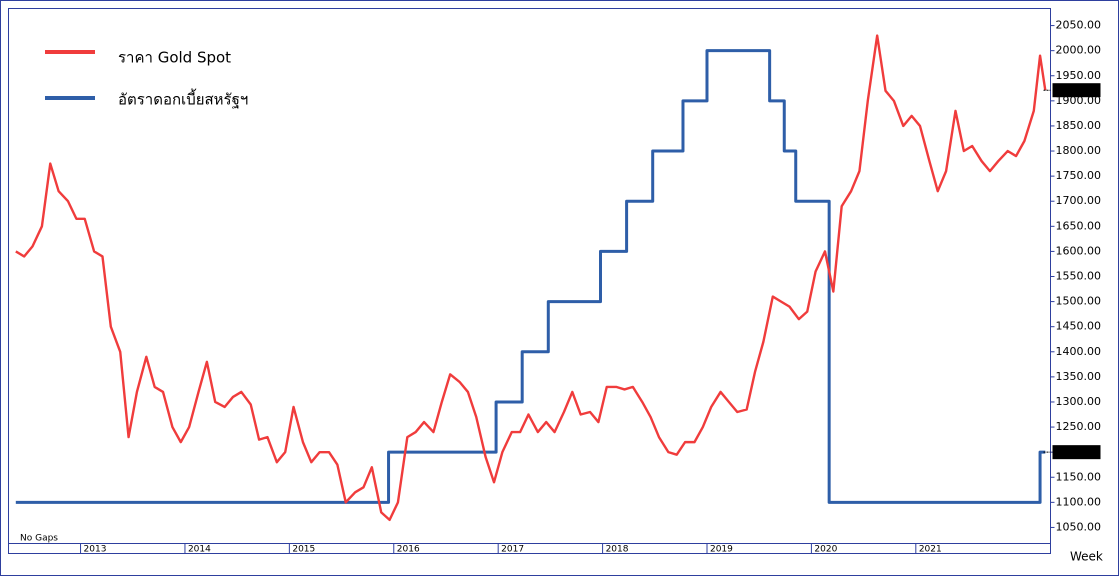  I want to click on x-axis-label: Week, so click(1086, 557).